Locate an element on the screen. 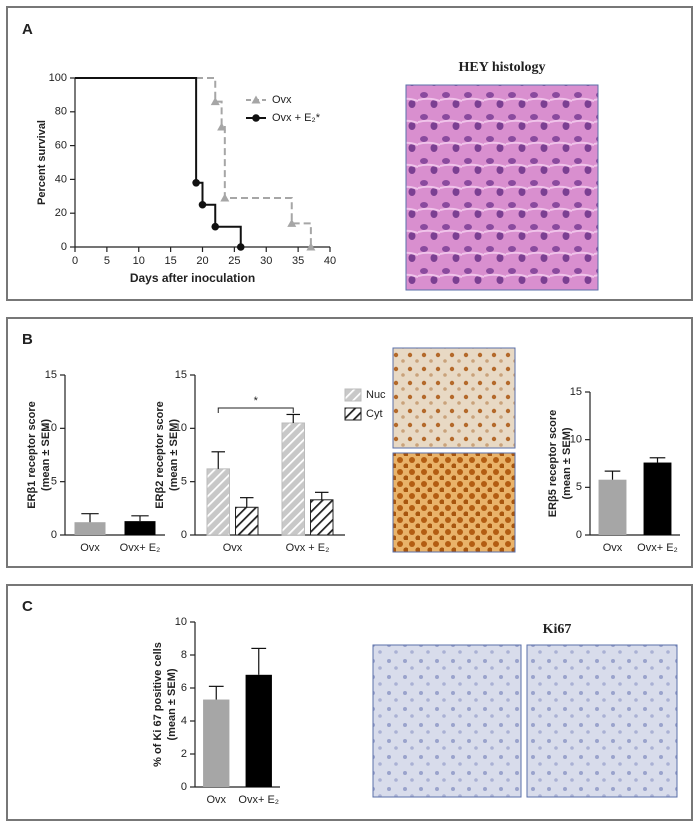 The image size is (700, 831). legend-label: Nuc is located at coordinates (376, 395).